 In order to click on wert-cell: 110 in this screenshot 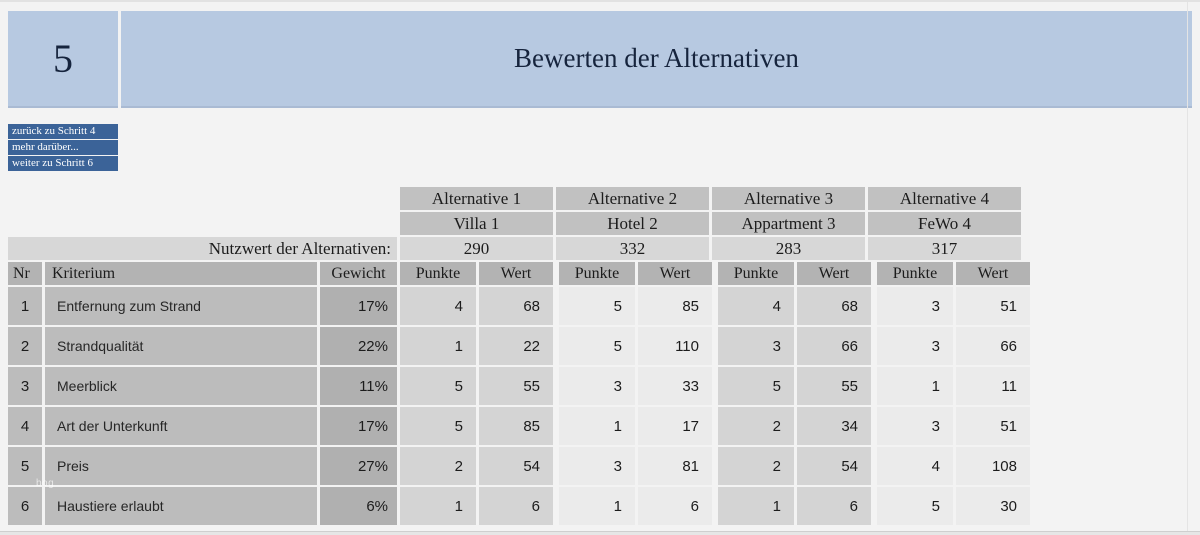, I will do `click(675, 346)`.